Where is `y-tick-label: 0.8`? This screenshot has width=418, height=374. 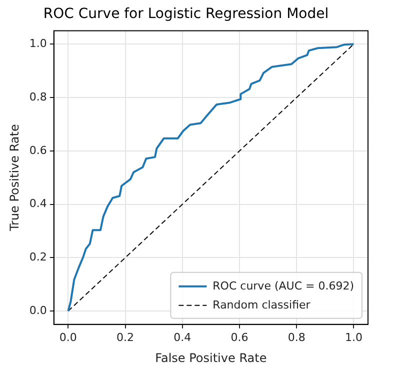
y-tick-label: 0.8 is located at coordinates (38, 97).